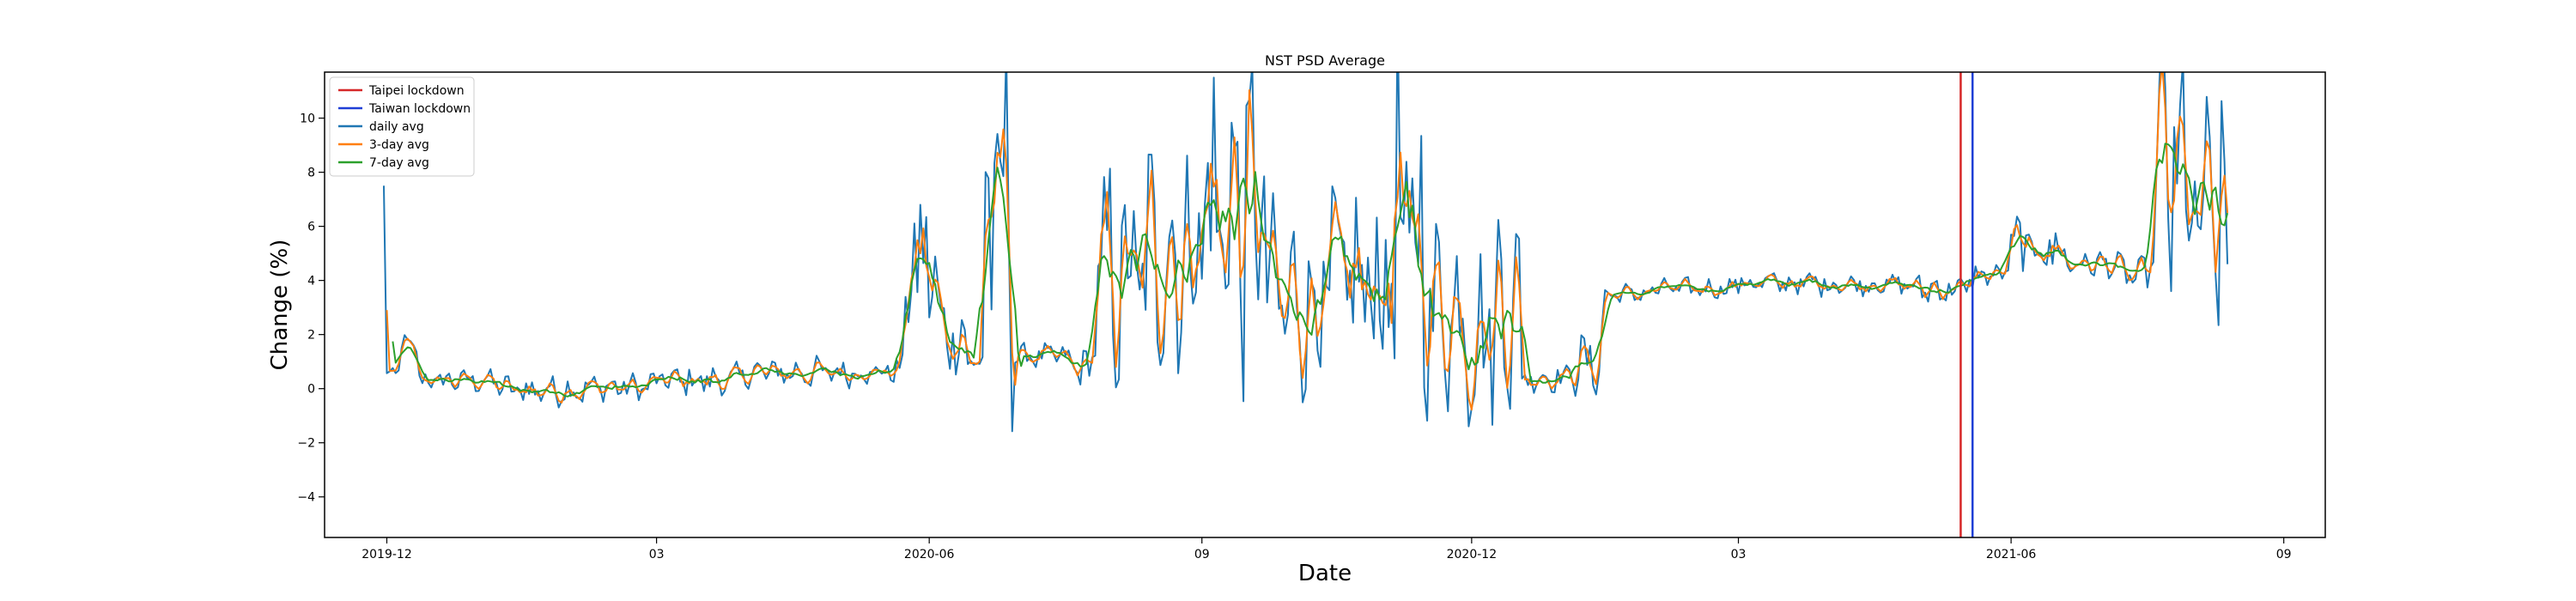 Image resolution: width=2576 pixels, height=601 pixels. I want to click on y-tick-label: −4, so click(306, 498).